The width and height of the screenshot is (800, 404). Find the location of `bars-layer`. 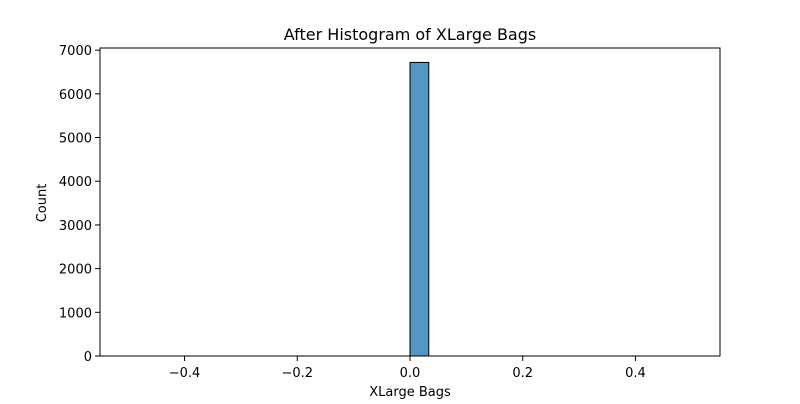

bars-layer is located at coordinates (419, 209).